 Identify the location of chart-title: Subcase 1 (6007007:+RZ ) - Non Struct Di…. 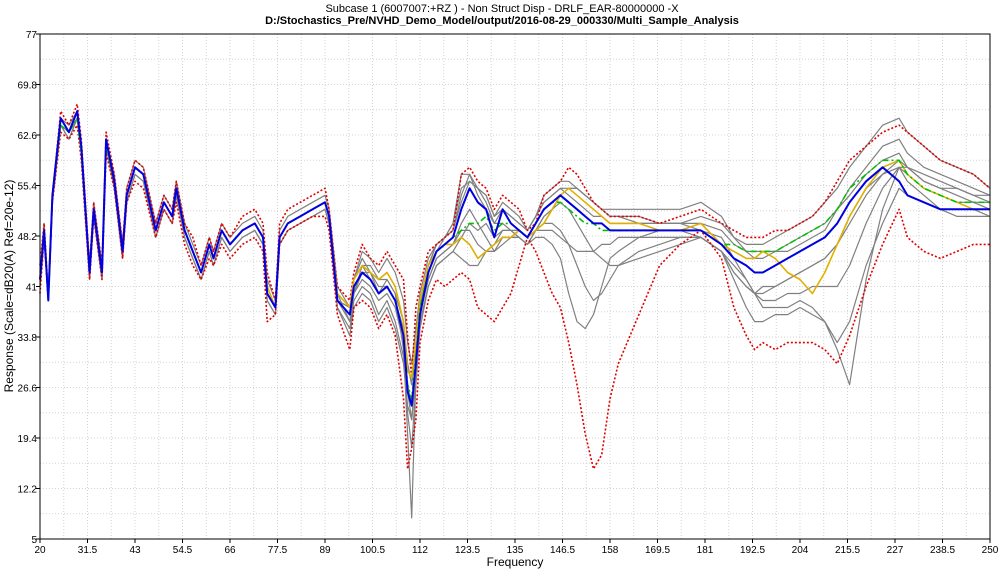
(502, 9).